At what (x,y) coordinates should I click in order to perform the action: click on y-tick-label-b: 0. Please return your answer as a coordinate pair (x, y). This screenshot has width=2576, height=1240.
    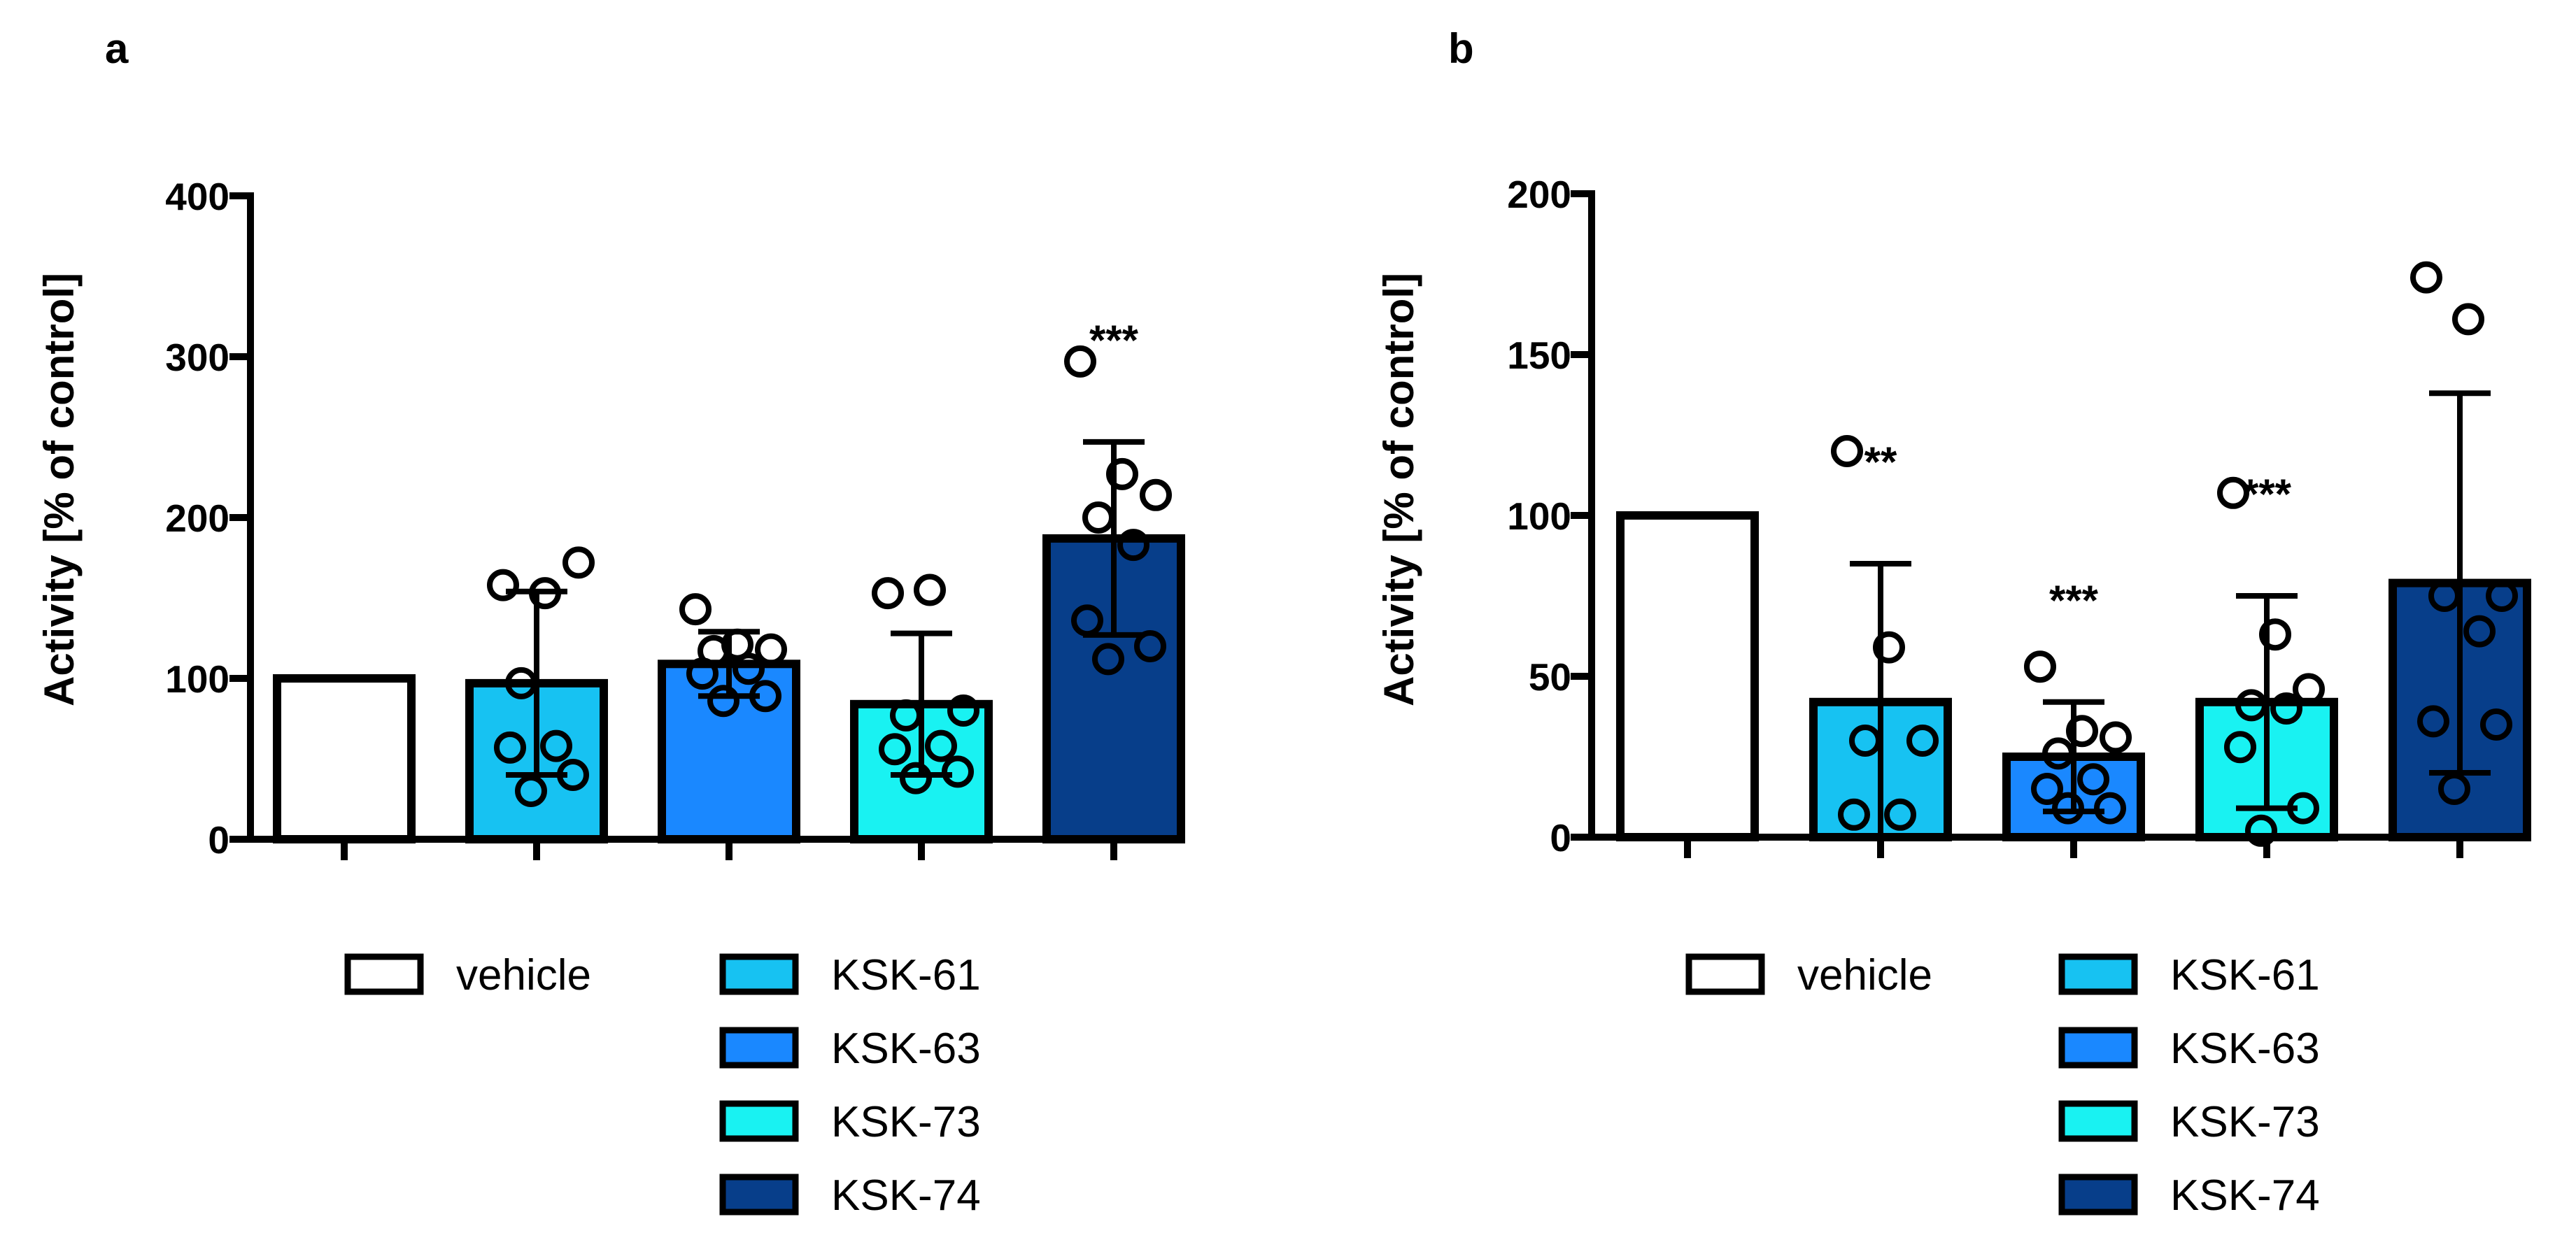
    Looking at the image, I should click on (1560, 838).